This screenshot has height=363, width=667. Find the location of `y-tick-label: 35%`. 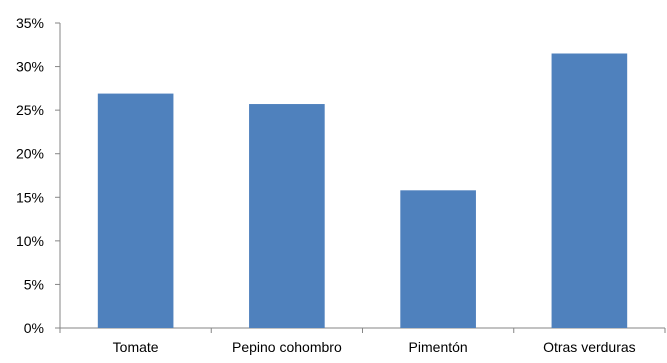

y-tick-label: 35% is located at coordinates (30, 23).